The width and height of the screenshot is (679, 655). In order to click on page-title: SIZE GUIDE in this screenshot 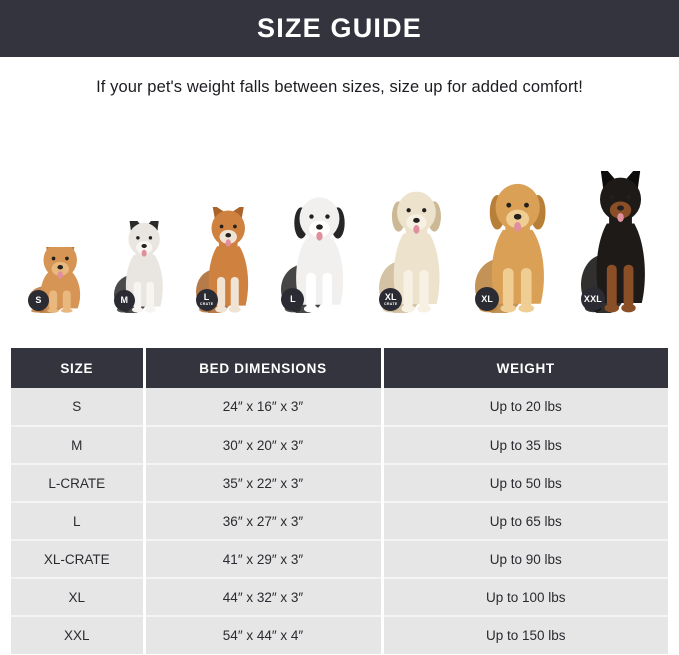, I will do `click(339, 28)`.